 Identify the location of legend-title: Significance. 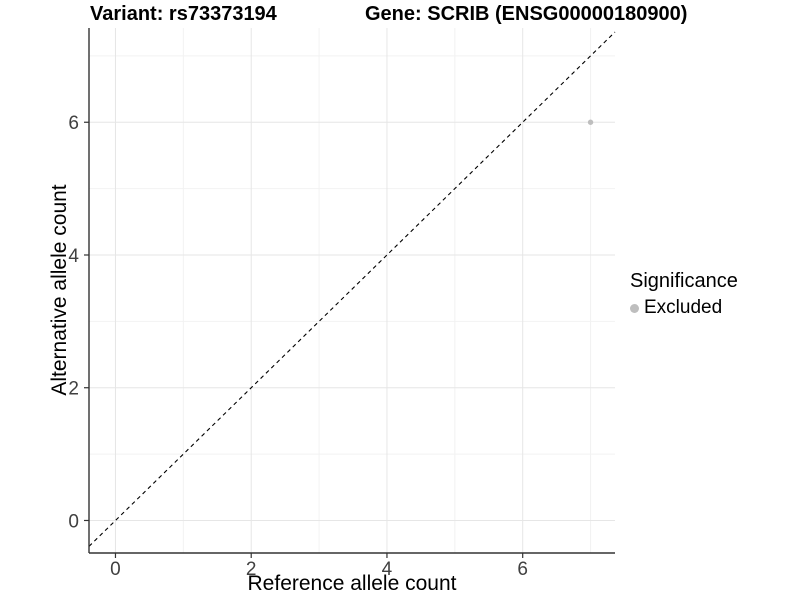
(684, 281).